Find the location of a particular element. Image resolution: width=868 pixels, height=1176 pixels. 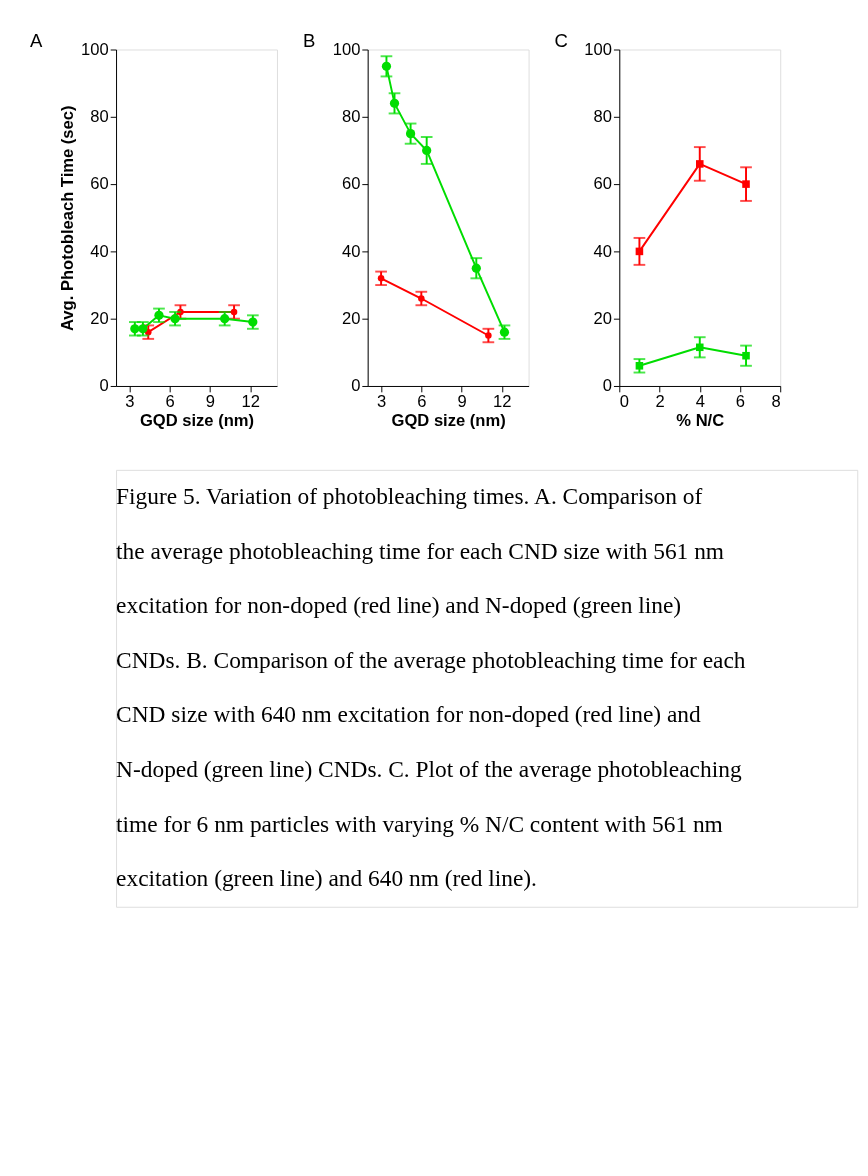

x-tick-label: 2 is located at coordinates (660, 401).